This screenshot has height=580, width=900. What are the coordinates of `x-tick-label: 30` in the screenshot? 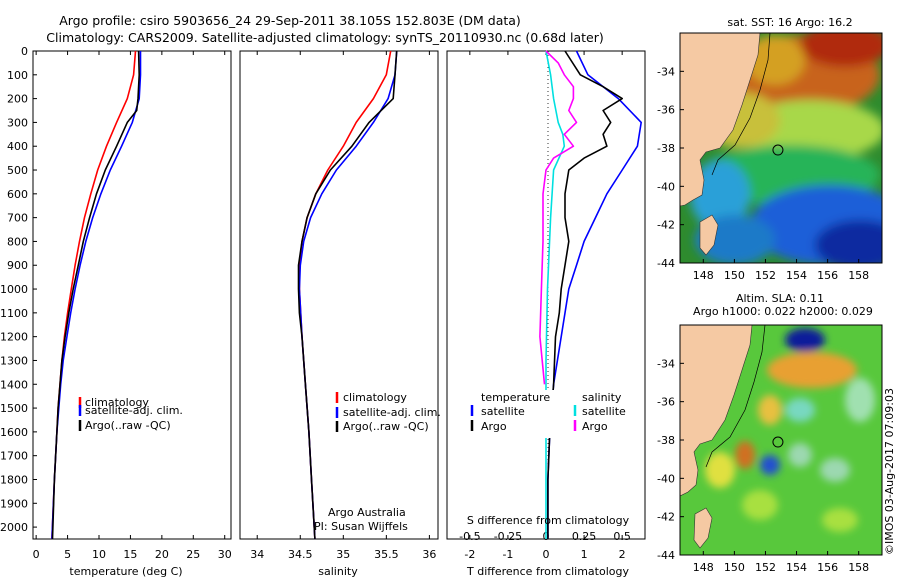 It's located at (225, 554).